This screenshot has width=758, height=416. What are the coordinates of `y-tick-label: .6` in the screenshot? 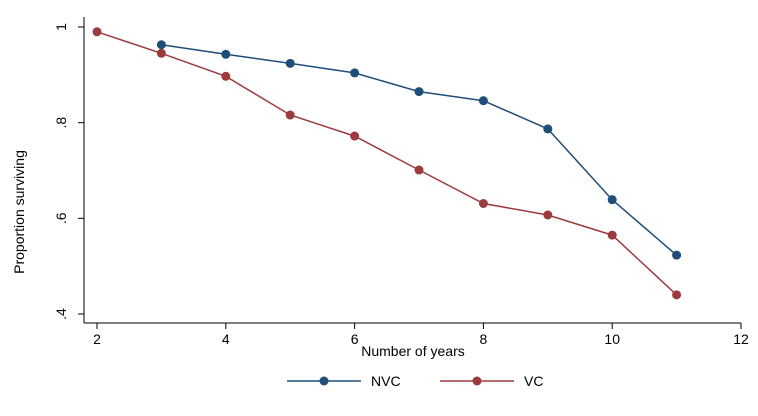 It's located at (61, 218).